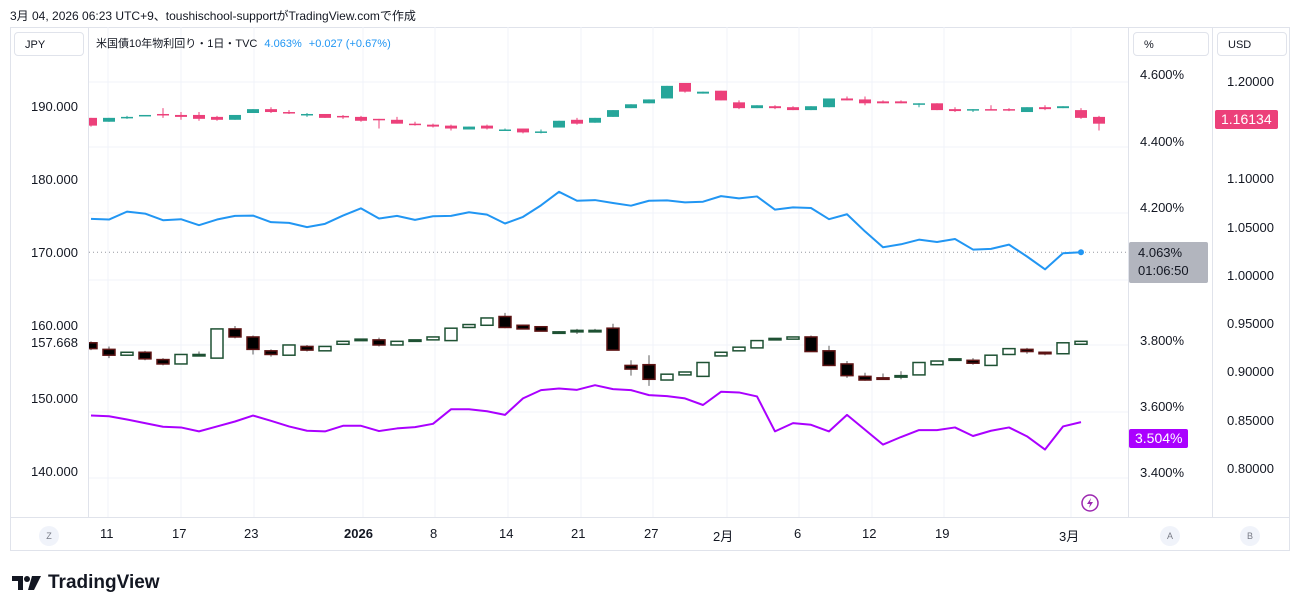 Image resolution: width=1300 pixels, height=612 pixels. Describe the element at coordinates (104, 582) in the screenshot. I see `tradingview-logo-text: TradingView` at that location.